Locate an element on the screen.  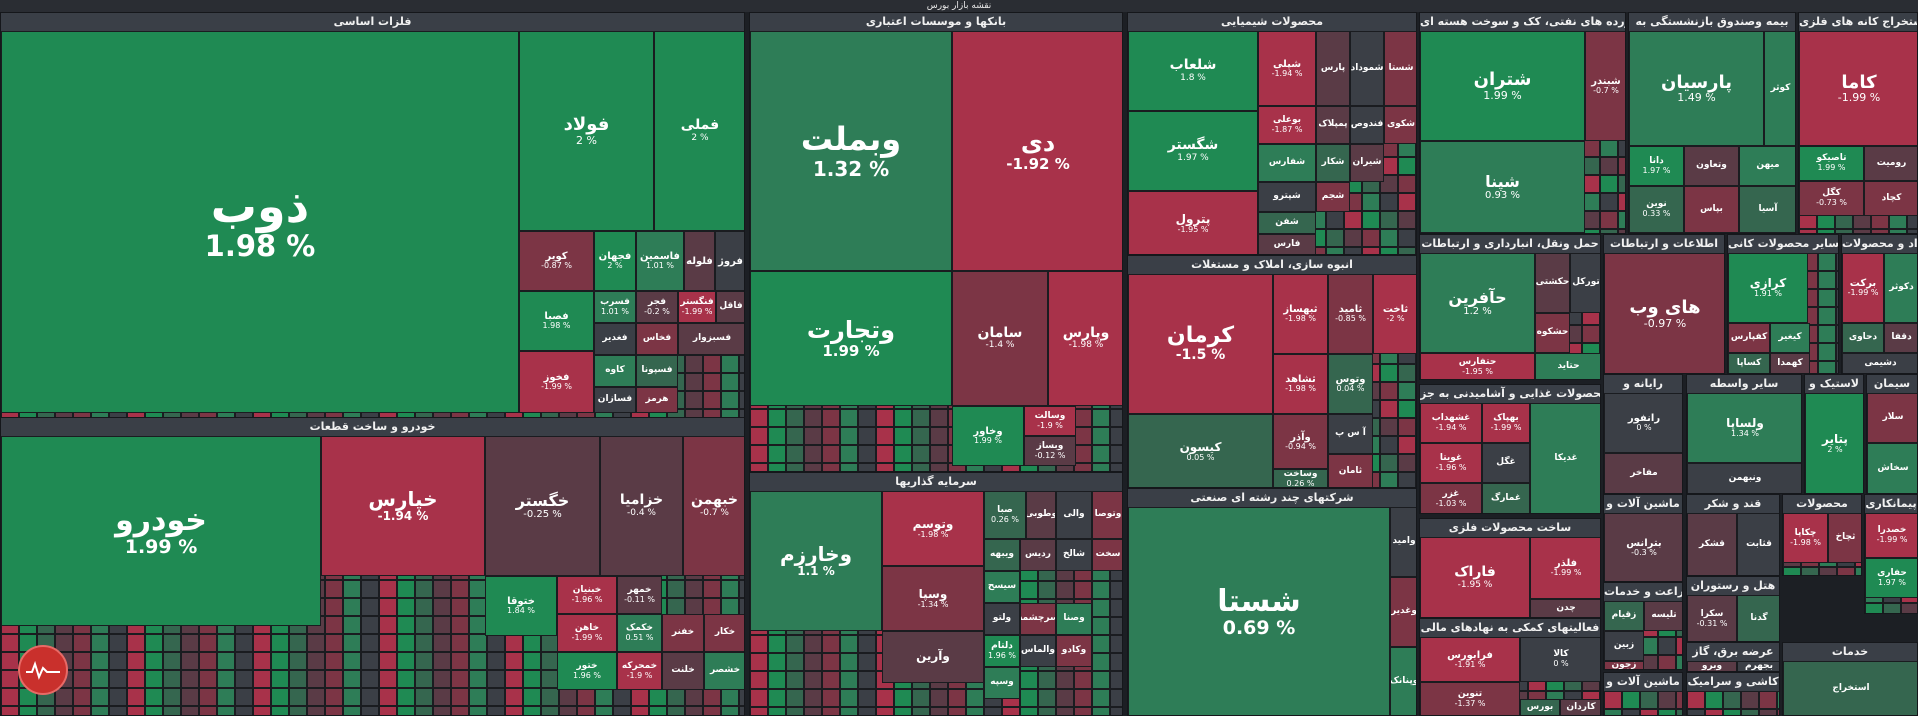
stock-tile: خفنر is located at coordinates (683, 633).